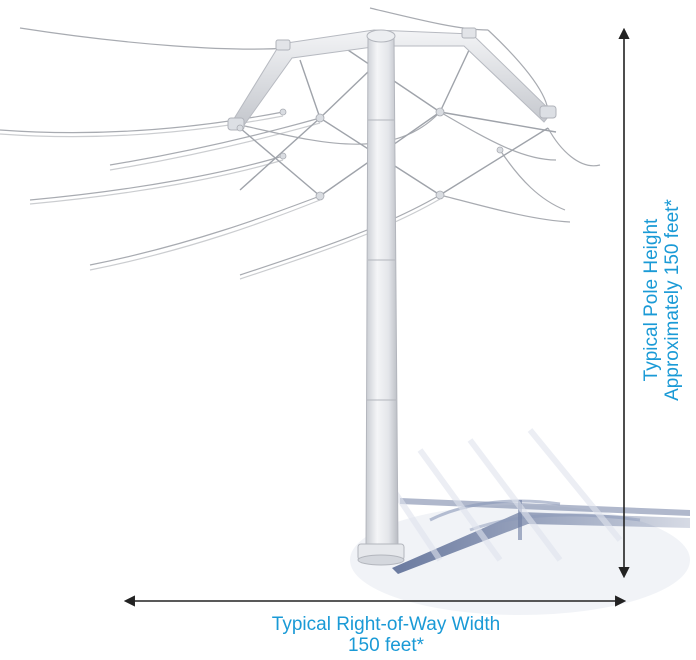 The height and width of the screenshot is (660, 696). I want to click on insulators, so click(370, 154).